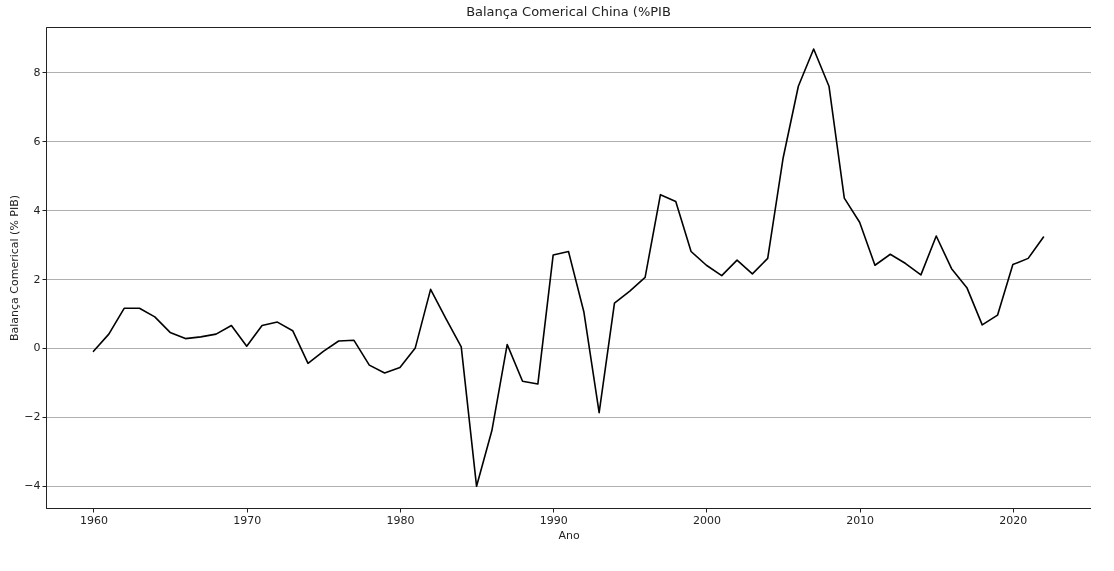 The image size is (1114, 571). Describe the element at coordinates (32, 417) in the screenshot. I see `y-tick-label: −2` at that location.